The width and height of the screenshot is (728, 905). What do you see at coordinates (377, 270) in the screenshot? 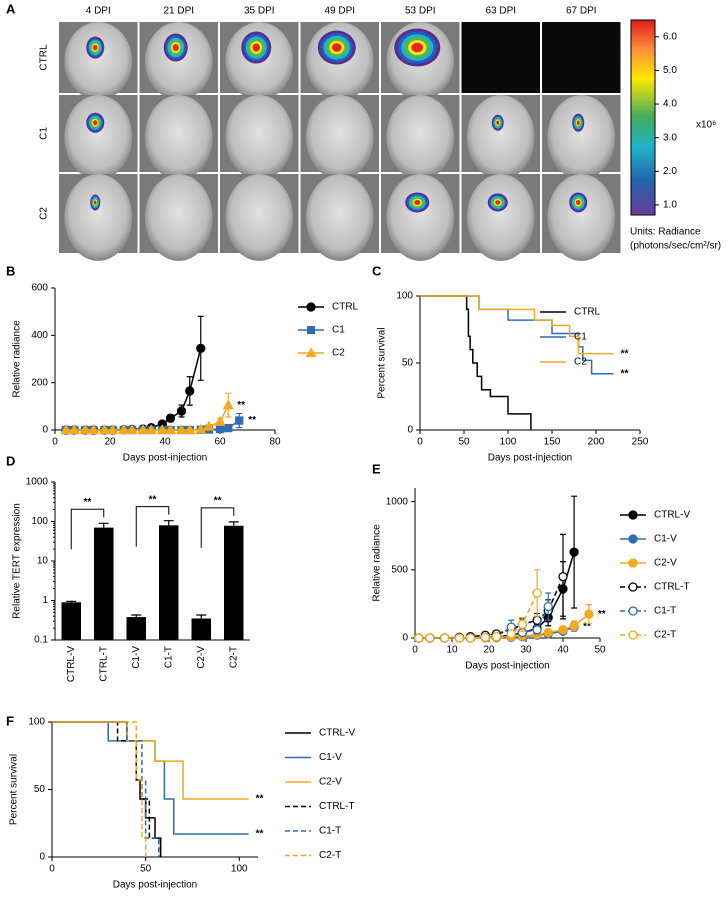
I see `panel-letter: C` at bounding box center [377, 270].